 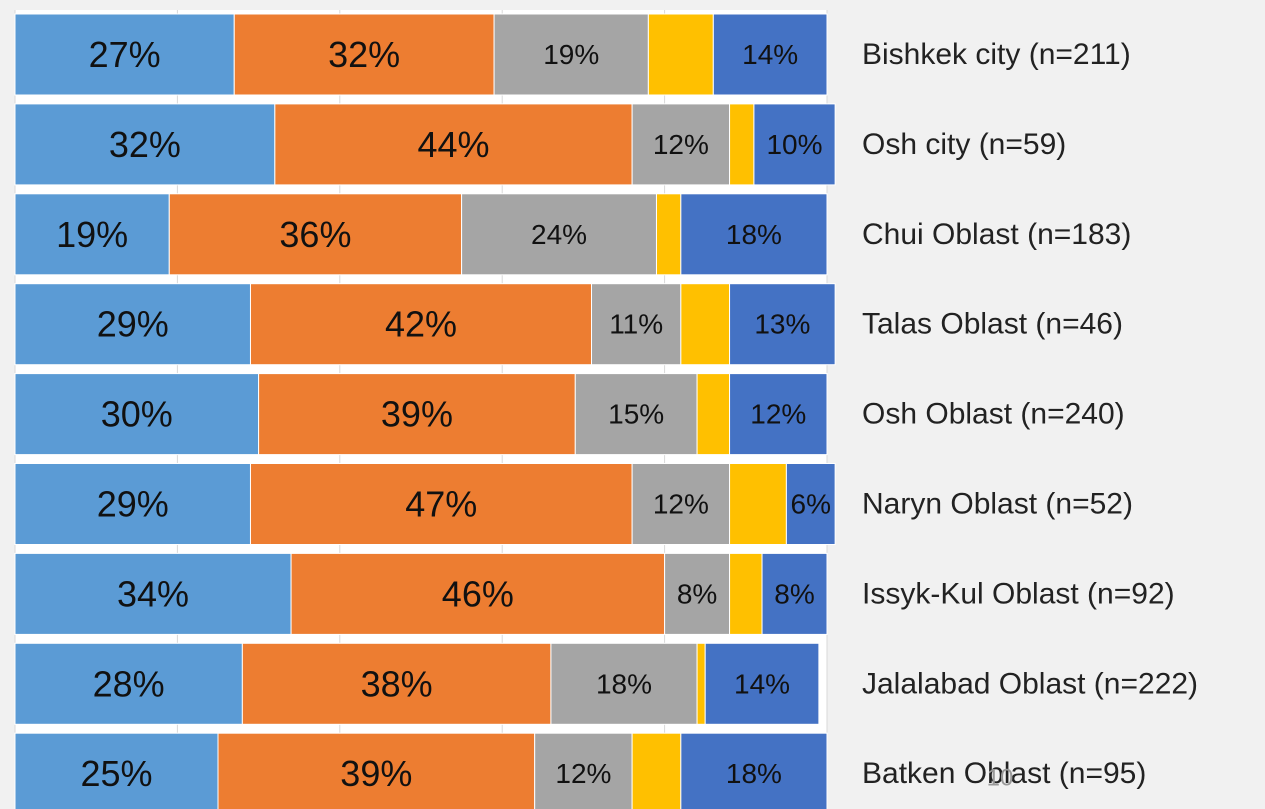 I want to click on data-label: 42%, so click(x=421, y=324).